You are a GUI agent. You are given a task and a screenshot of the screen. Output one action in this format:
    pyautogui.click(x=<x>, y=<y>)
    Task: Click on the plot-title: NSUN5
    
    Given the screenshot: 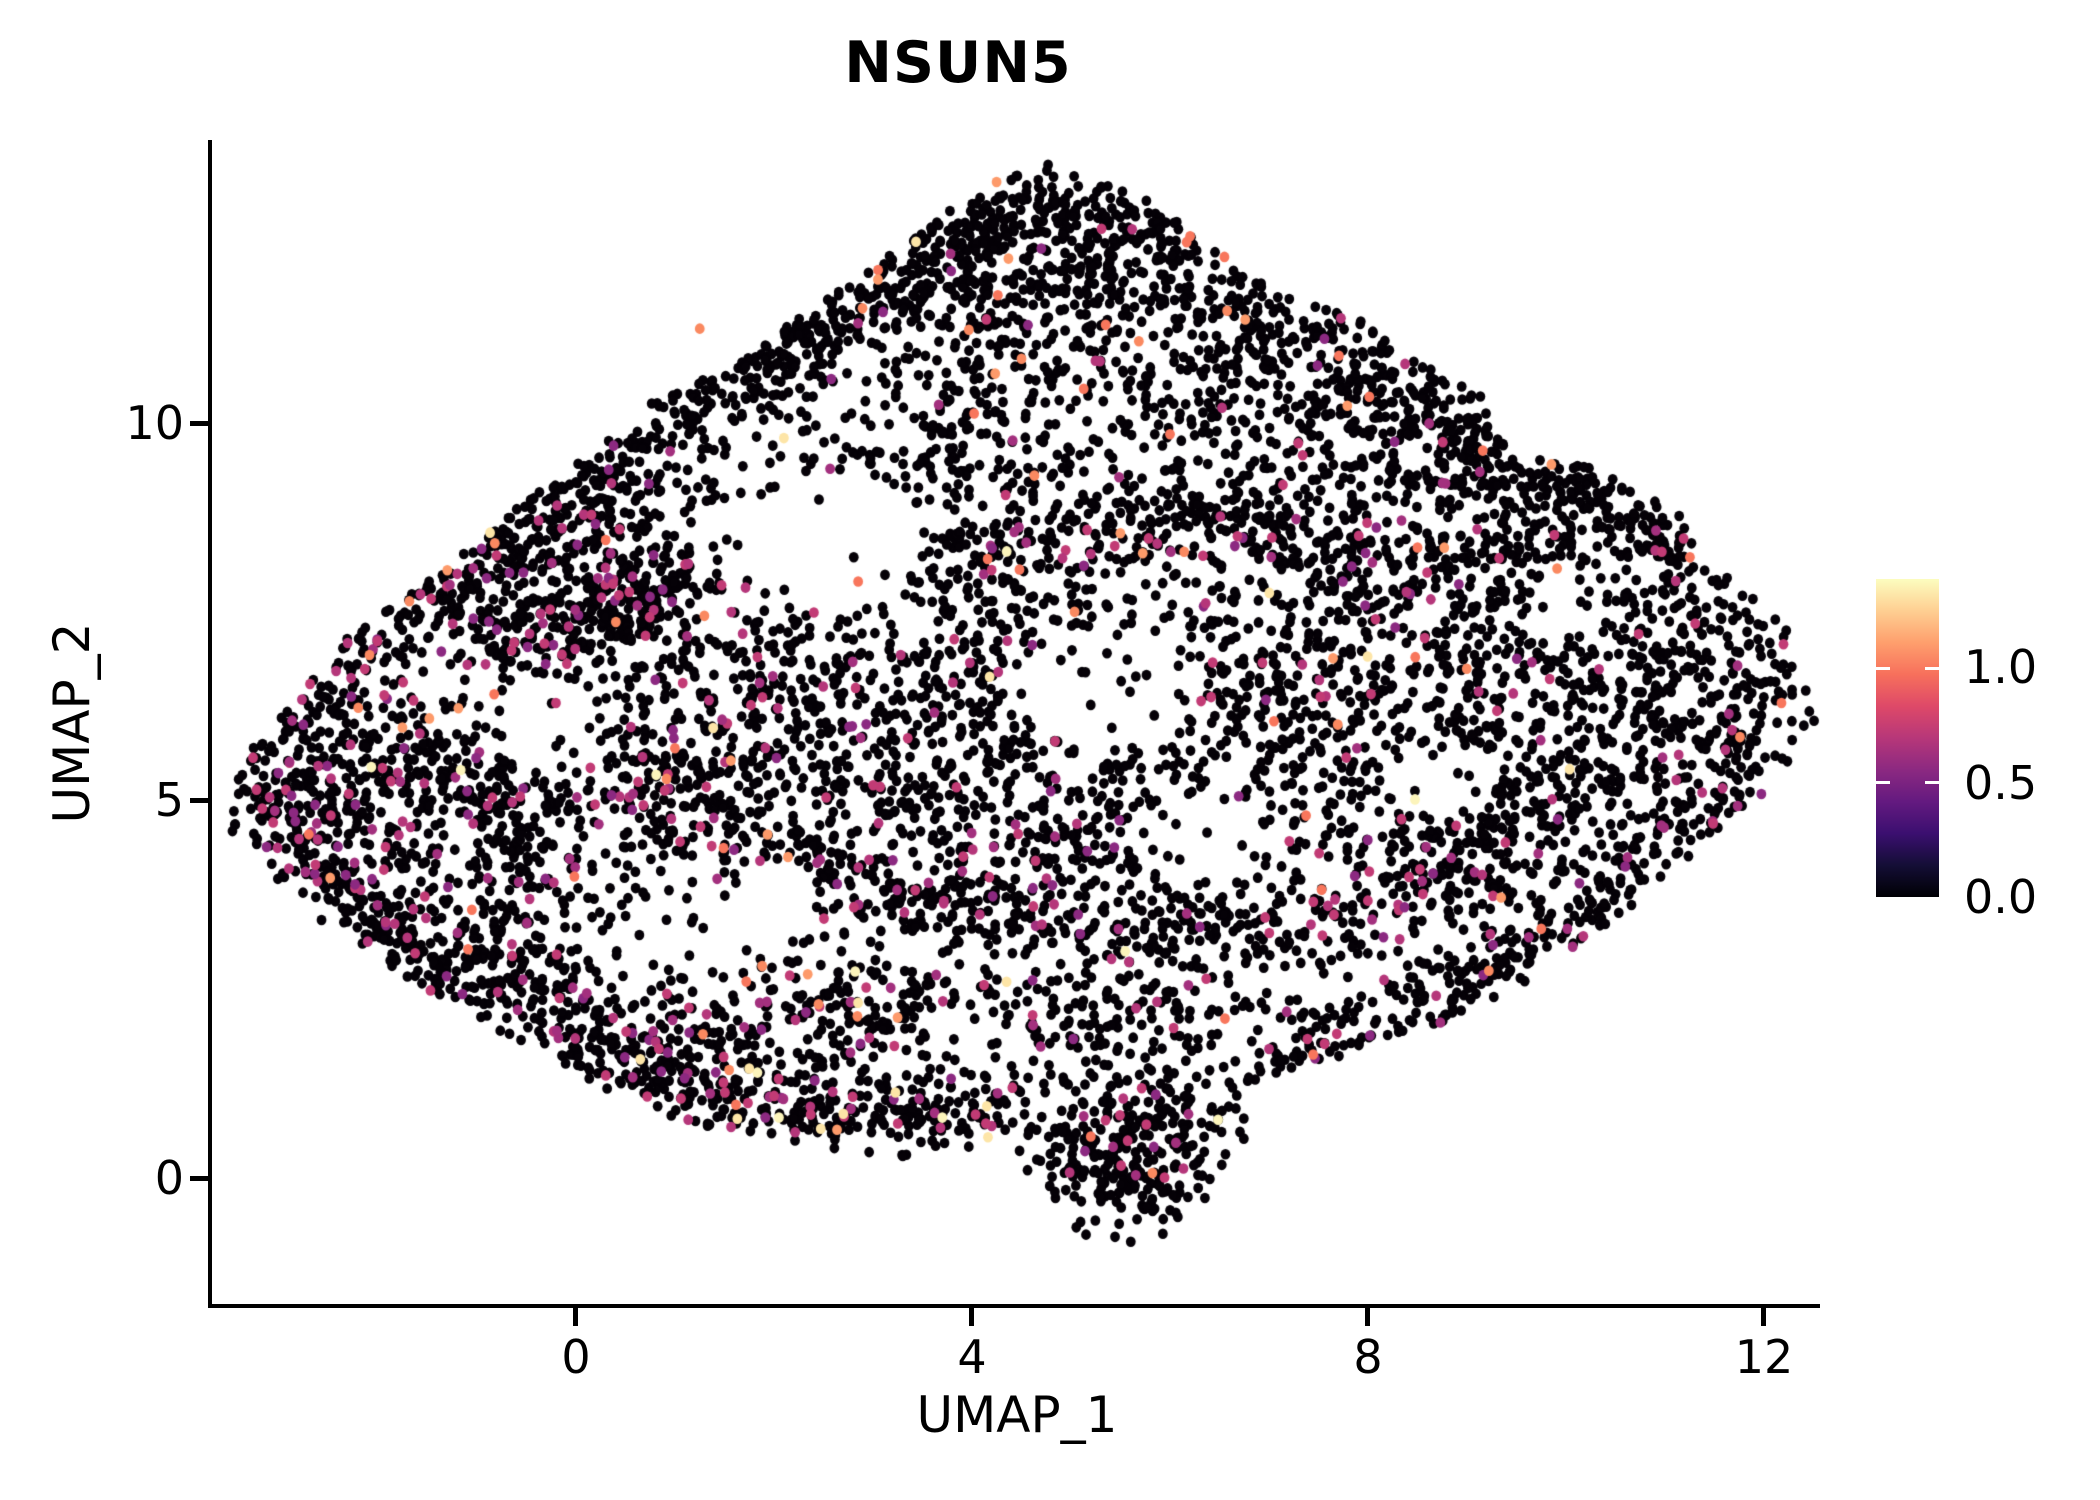 What is the action you would take?
    pyautogui.click(x=958, y=63)
    